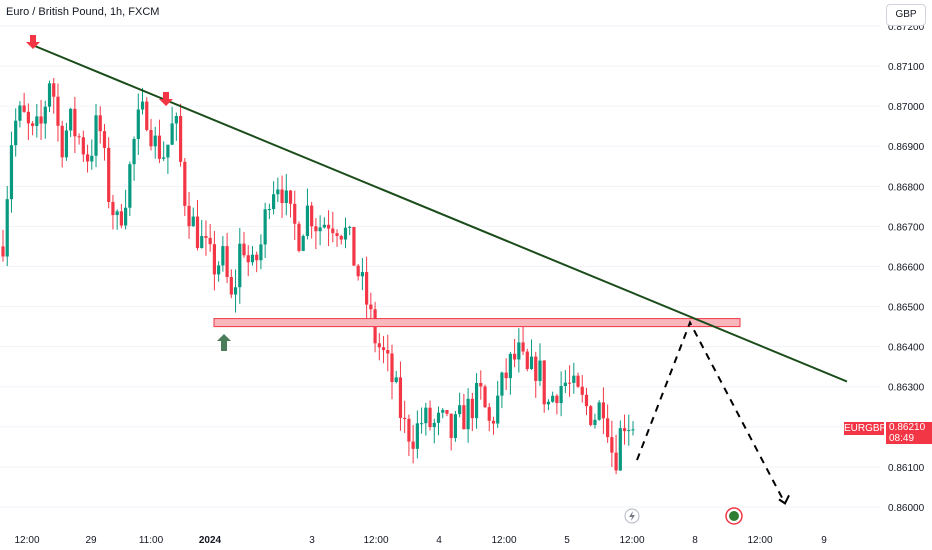 The image size is (932, 550). Describe the element at coordinates (711, 412) in the screenshot. I see `projection-path` at that location.